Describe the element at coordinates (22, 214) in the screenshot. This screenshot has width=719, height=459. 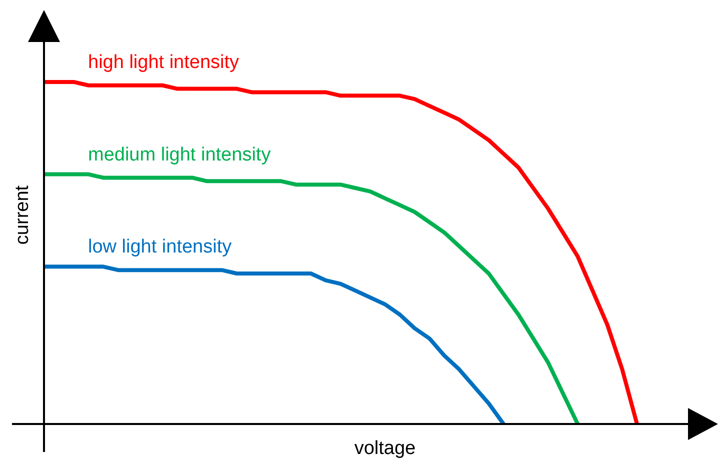
I see `y-axis-title: current` at that location.